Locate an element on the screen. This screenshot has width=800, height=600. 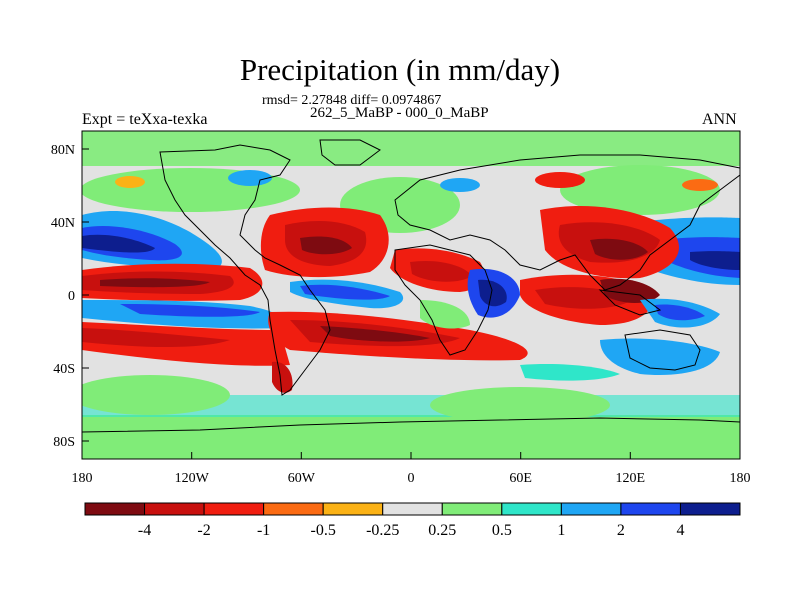
y-axis-labels: 80N 40N 0 40S 80S is located at coordinates (63, 296).